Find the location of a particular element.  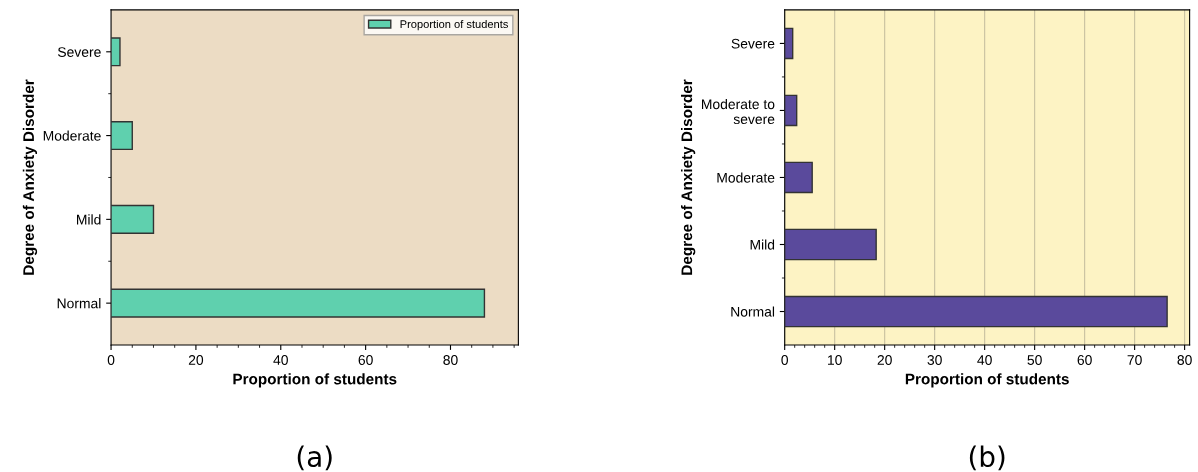

x-tick-label: 10 is located at coordinates (835, 360).